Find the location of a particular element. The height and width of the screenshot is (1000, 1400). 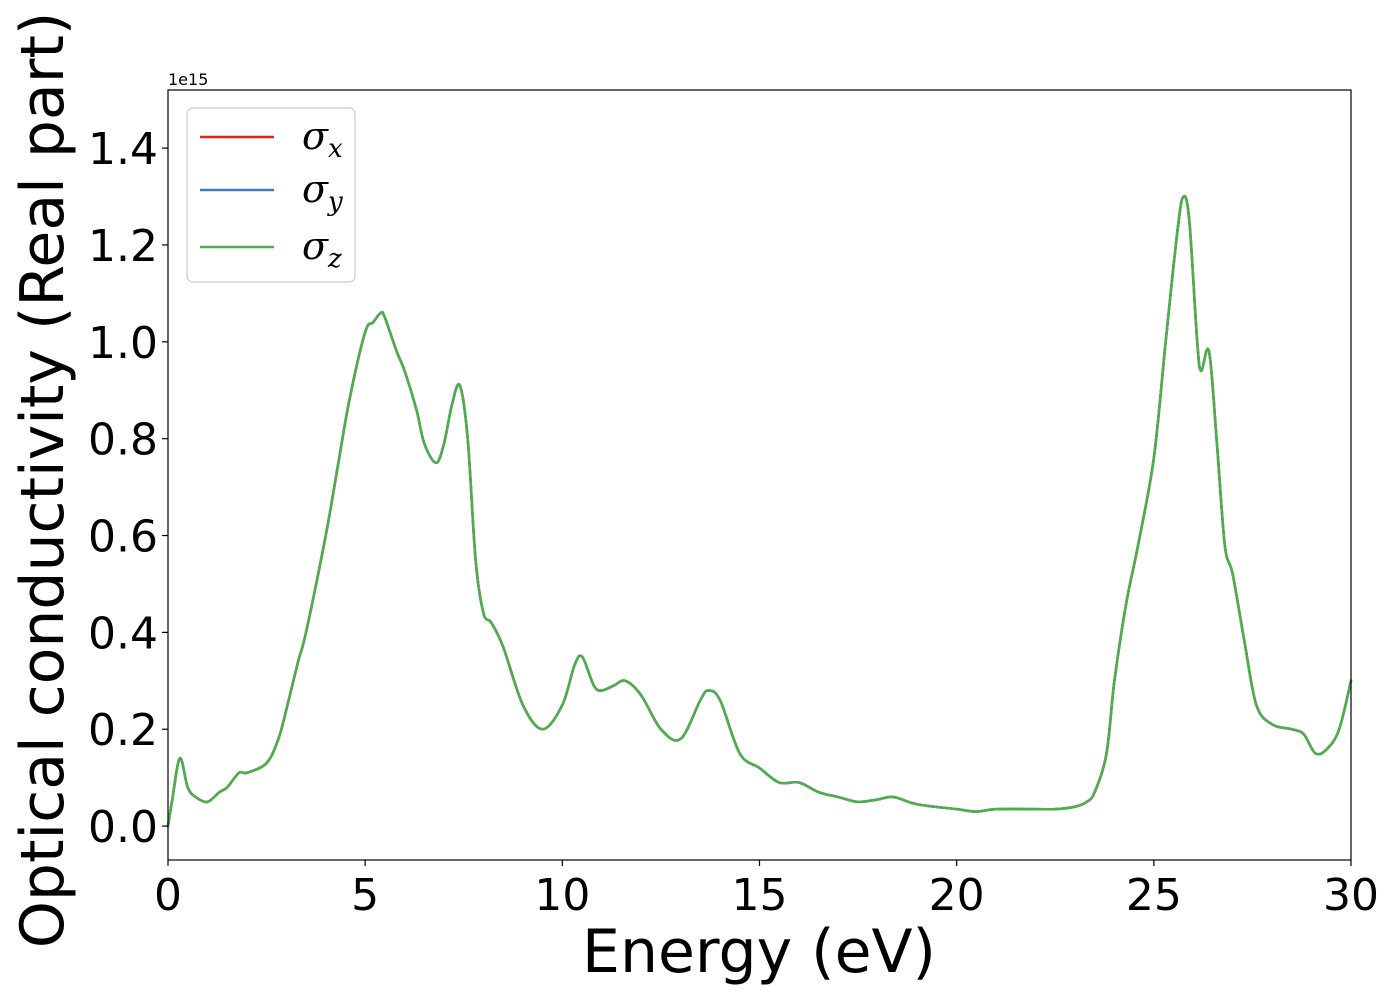

x-tick-label: 20 is located at coordinates (957, 895).